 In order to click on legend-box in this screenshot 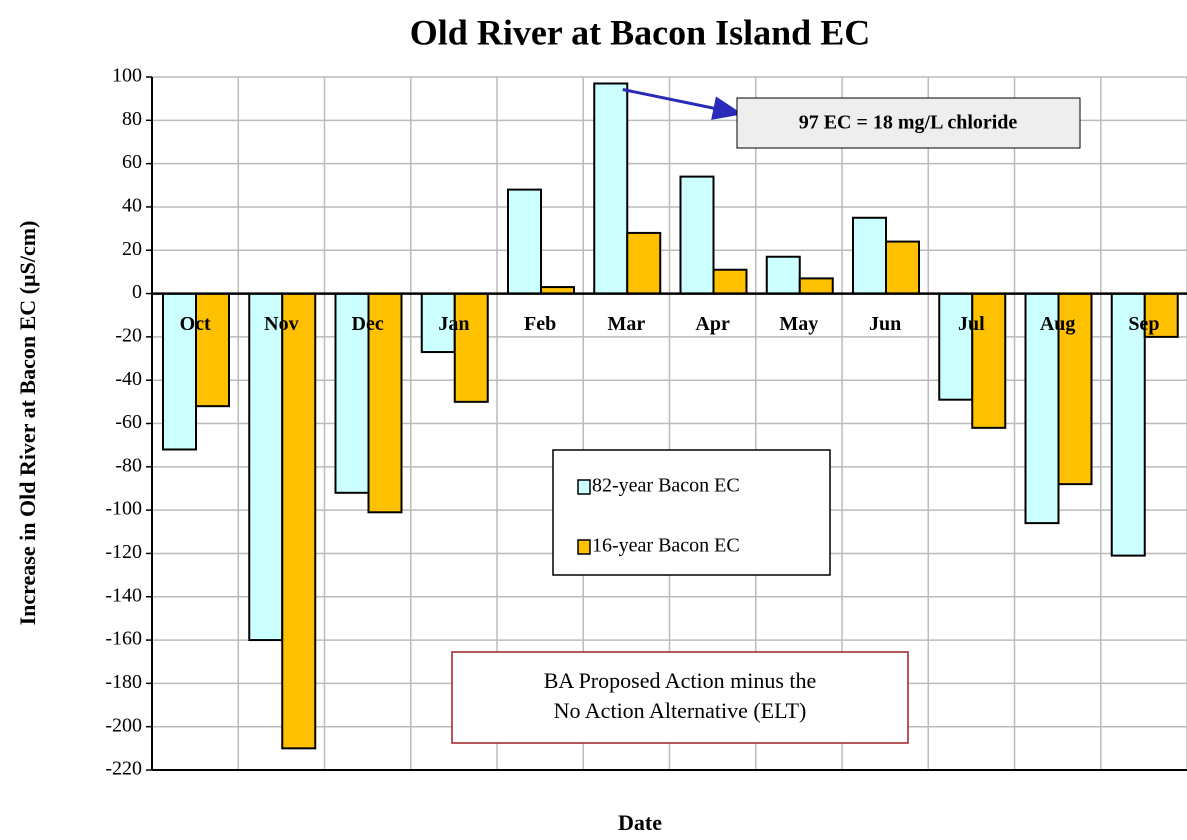, I will do `click(691, 512)`.